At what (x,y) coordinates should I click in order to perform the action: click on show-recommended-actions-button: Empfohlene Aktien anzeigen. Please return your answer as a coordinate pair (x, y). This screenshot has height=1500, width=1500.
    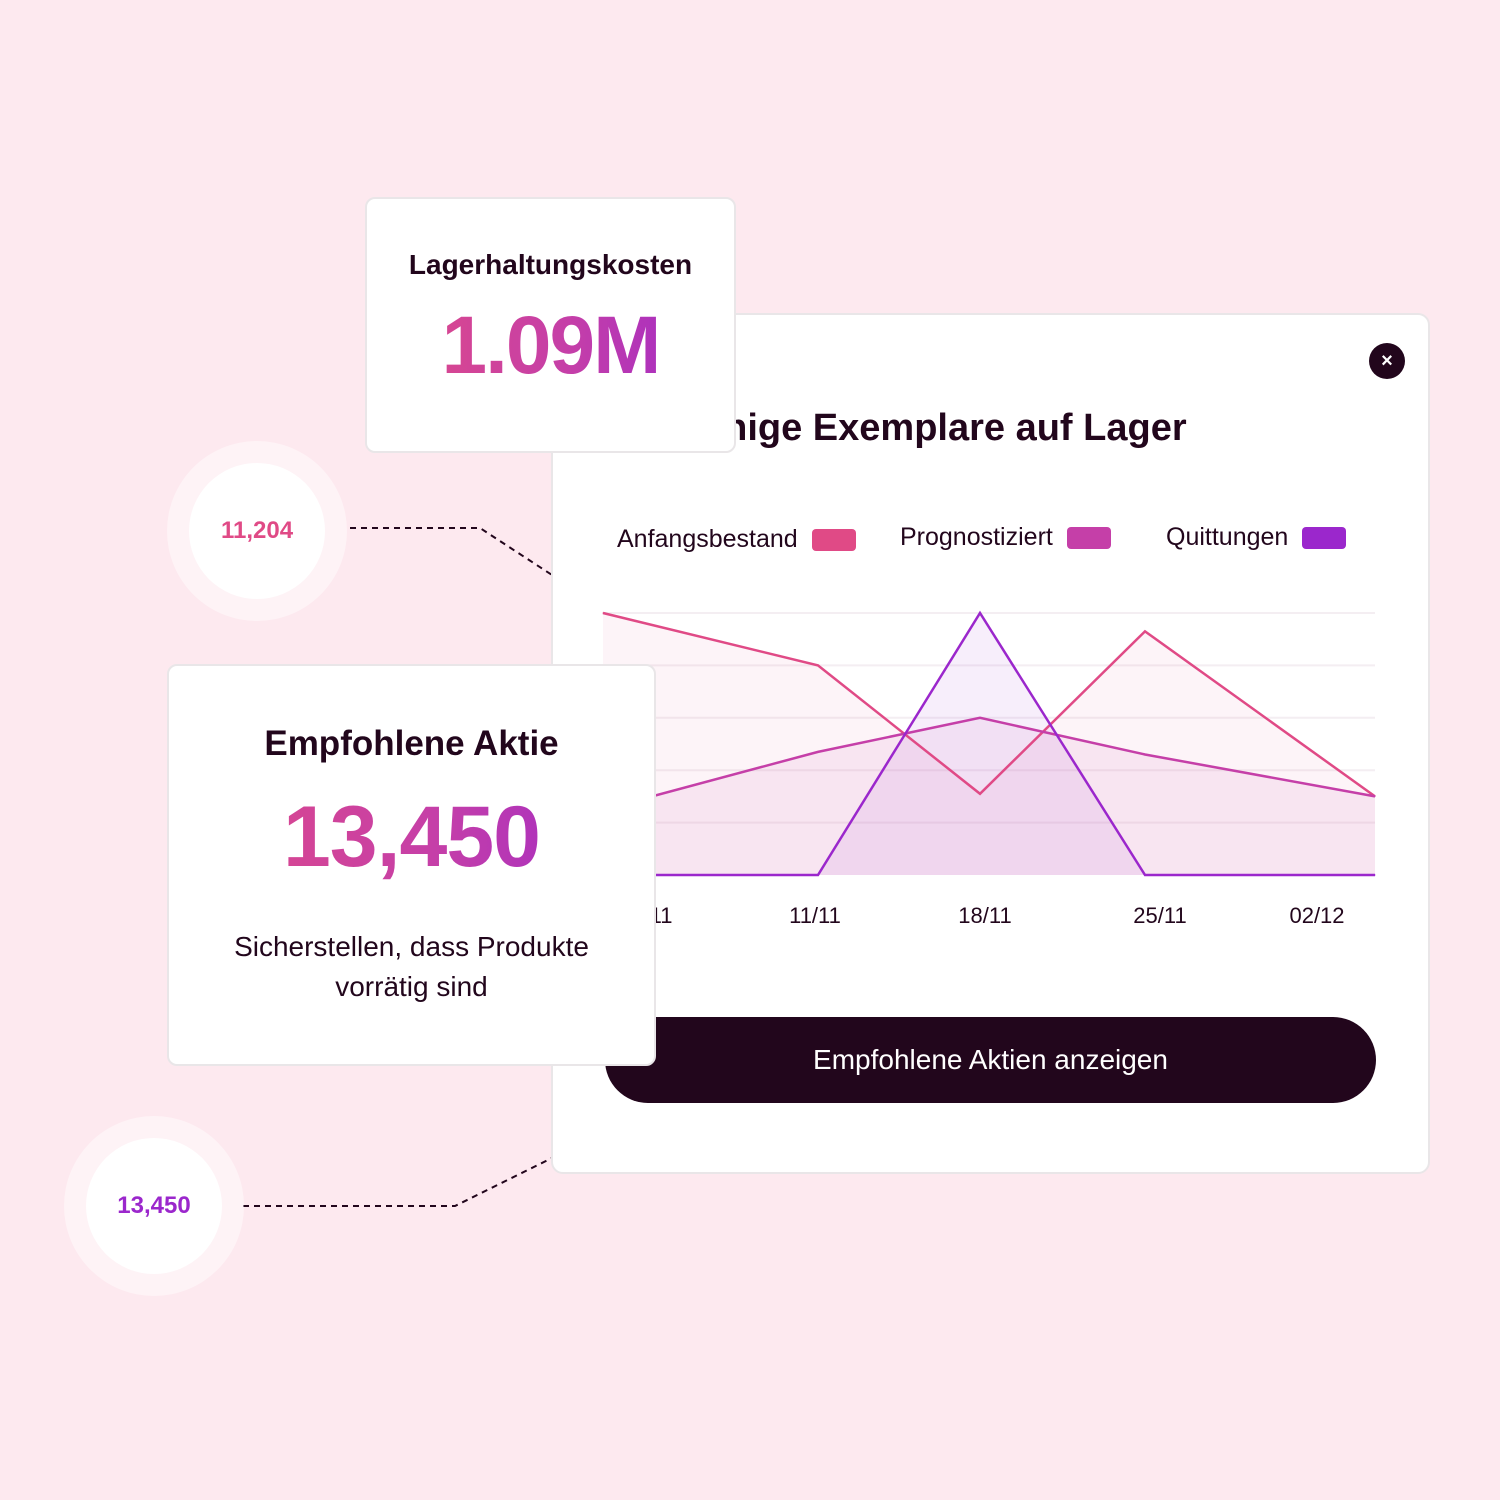
    Looking at the image, I should click on (990, 1060).